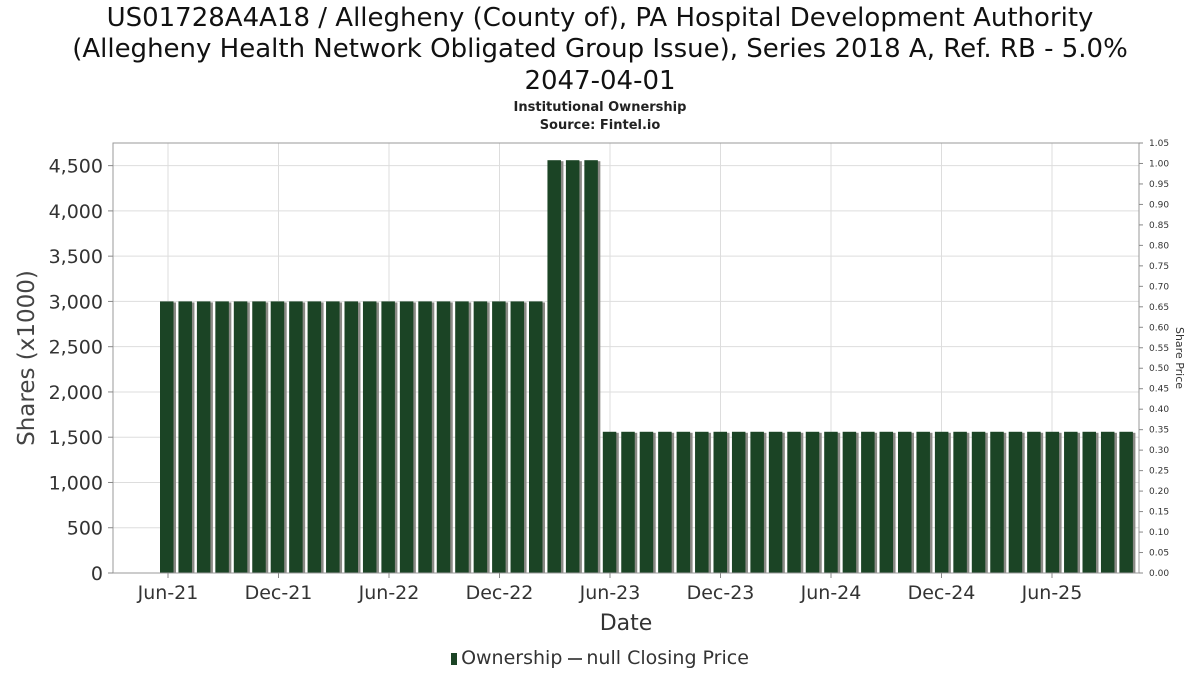 This screenshot has width=1200, height=675. What do you see at coordinates (1159, 451) in the screenshot?
I see `y2-tick-label: 0.30` at bounding box center [1159, 451].